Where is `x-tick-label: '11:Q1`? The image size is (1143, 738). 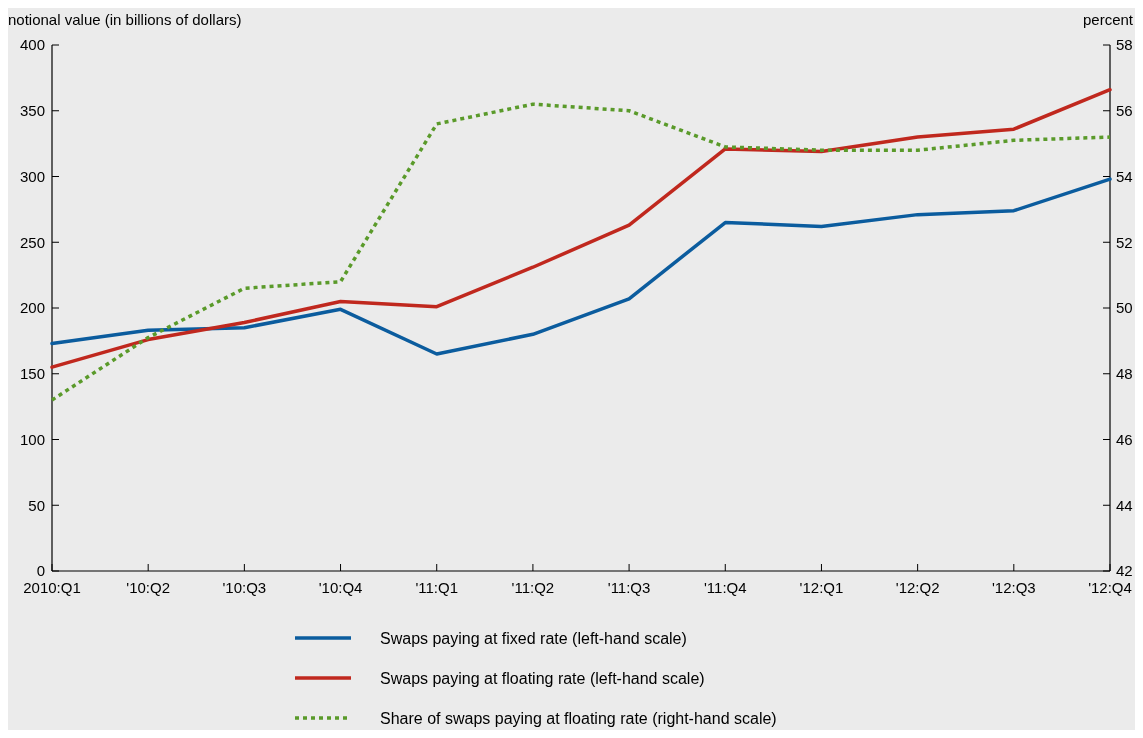 x-tick-label: '11:Q1 is located at coordinates (437, 587).